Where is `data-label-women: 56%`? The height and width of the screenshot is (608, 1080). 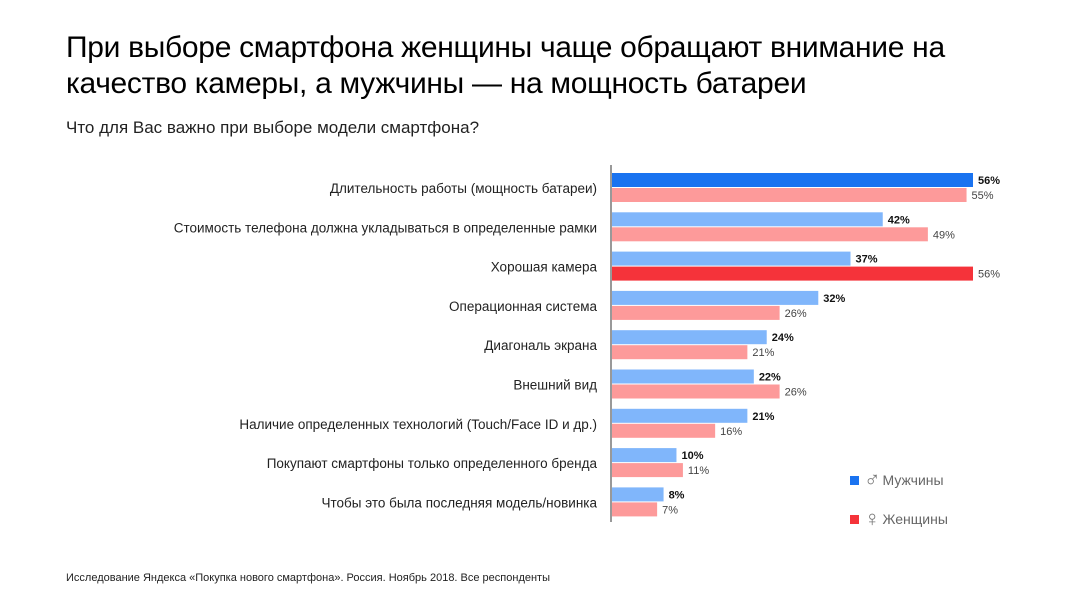 data-label-women: 56% is located at coordinates (989, 275).